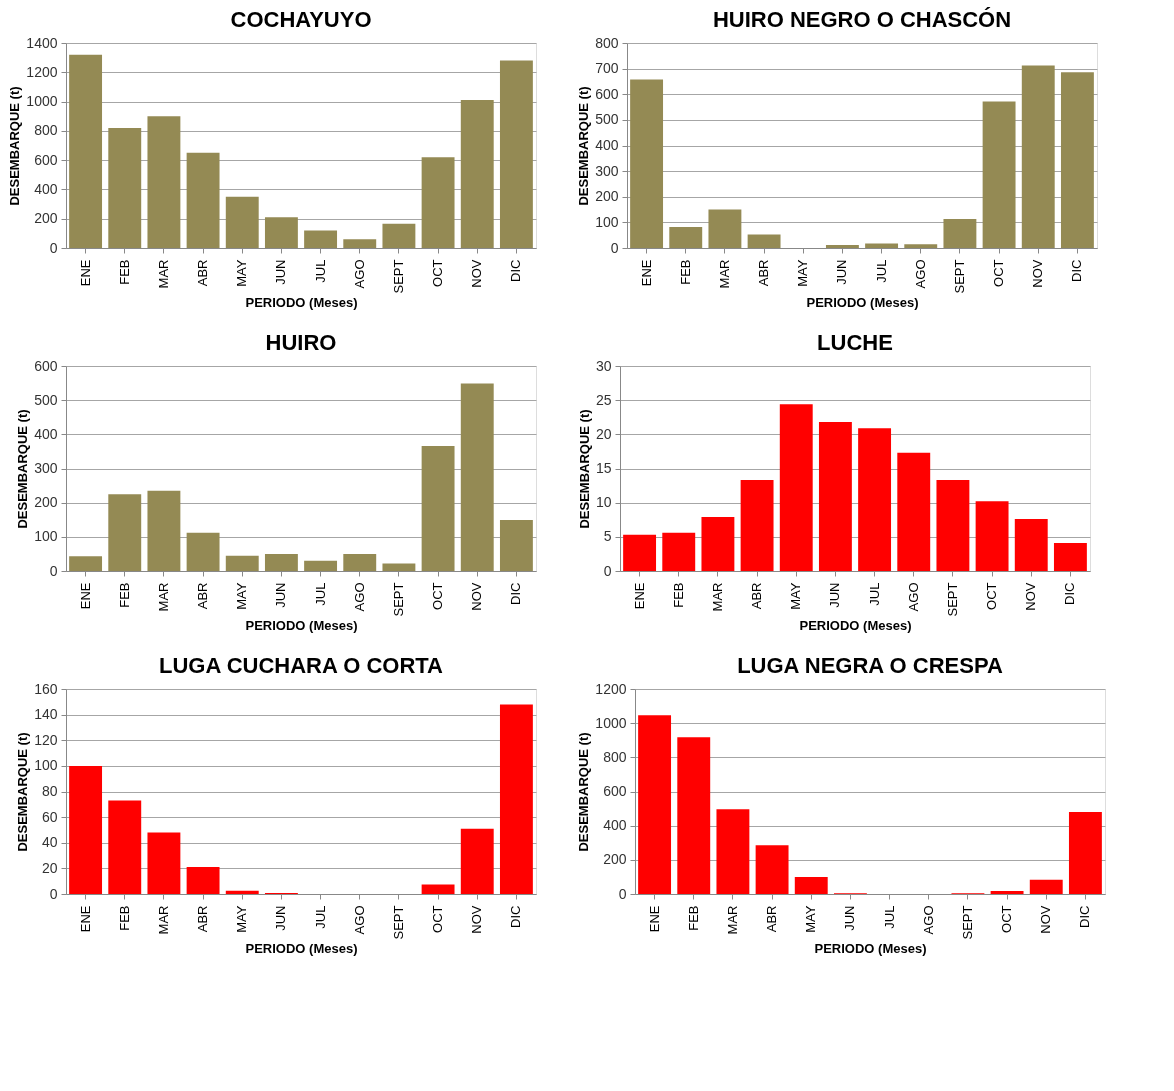 This screenshot has height=1091, width=1174. What do you see at coordinates (46, 714) in the screenshot?
I see `y-tick-label: 140` at bounding box center [46, 714].